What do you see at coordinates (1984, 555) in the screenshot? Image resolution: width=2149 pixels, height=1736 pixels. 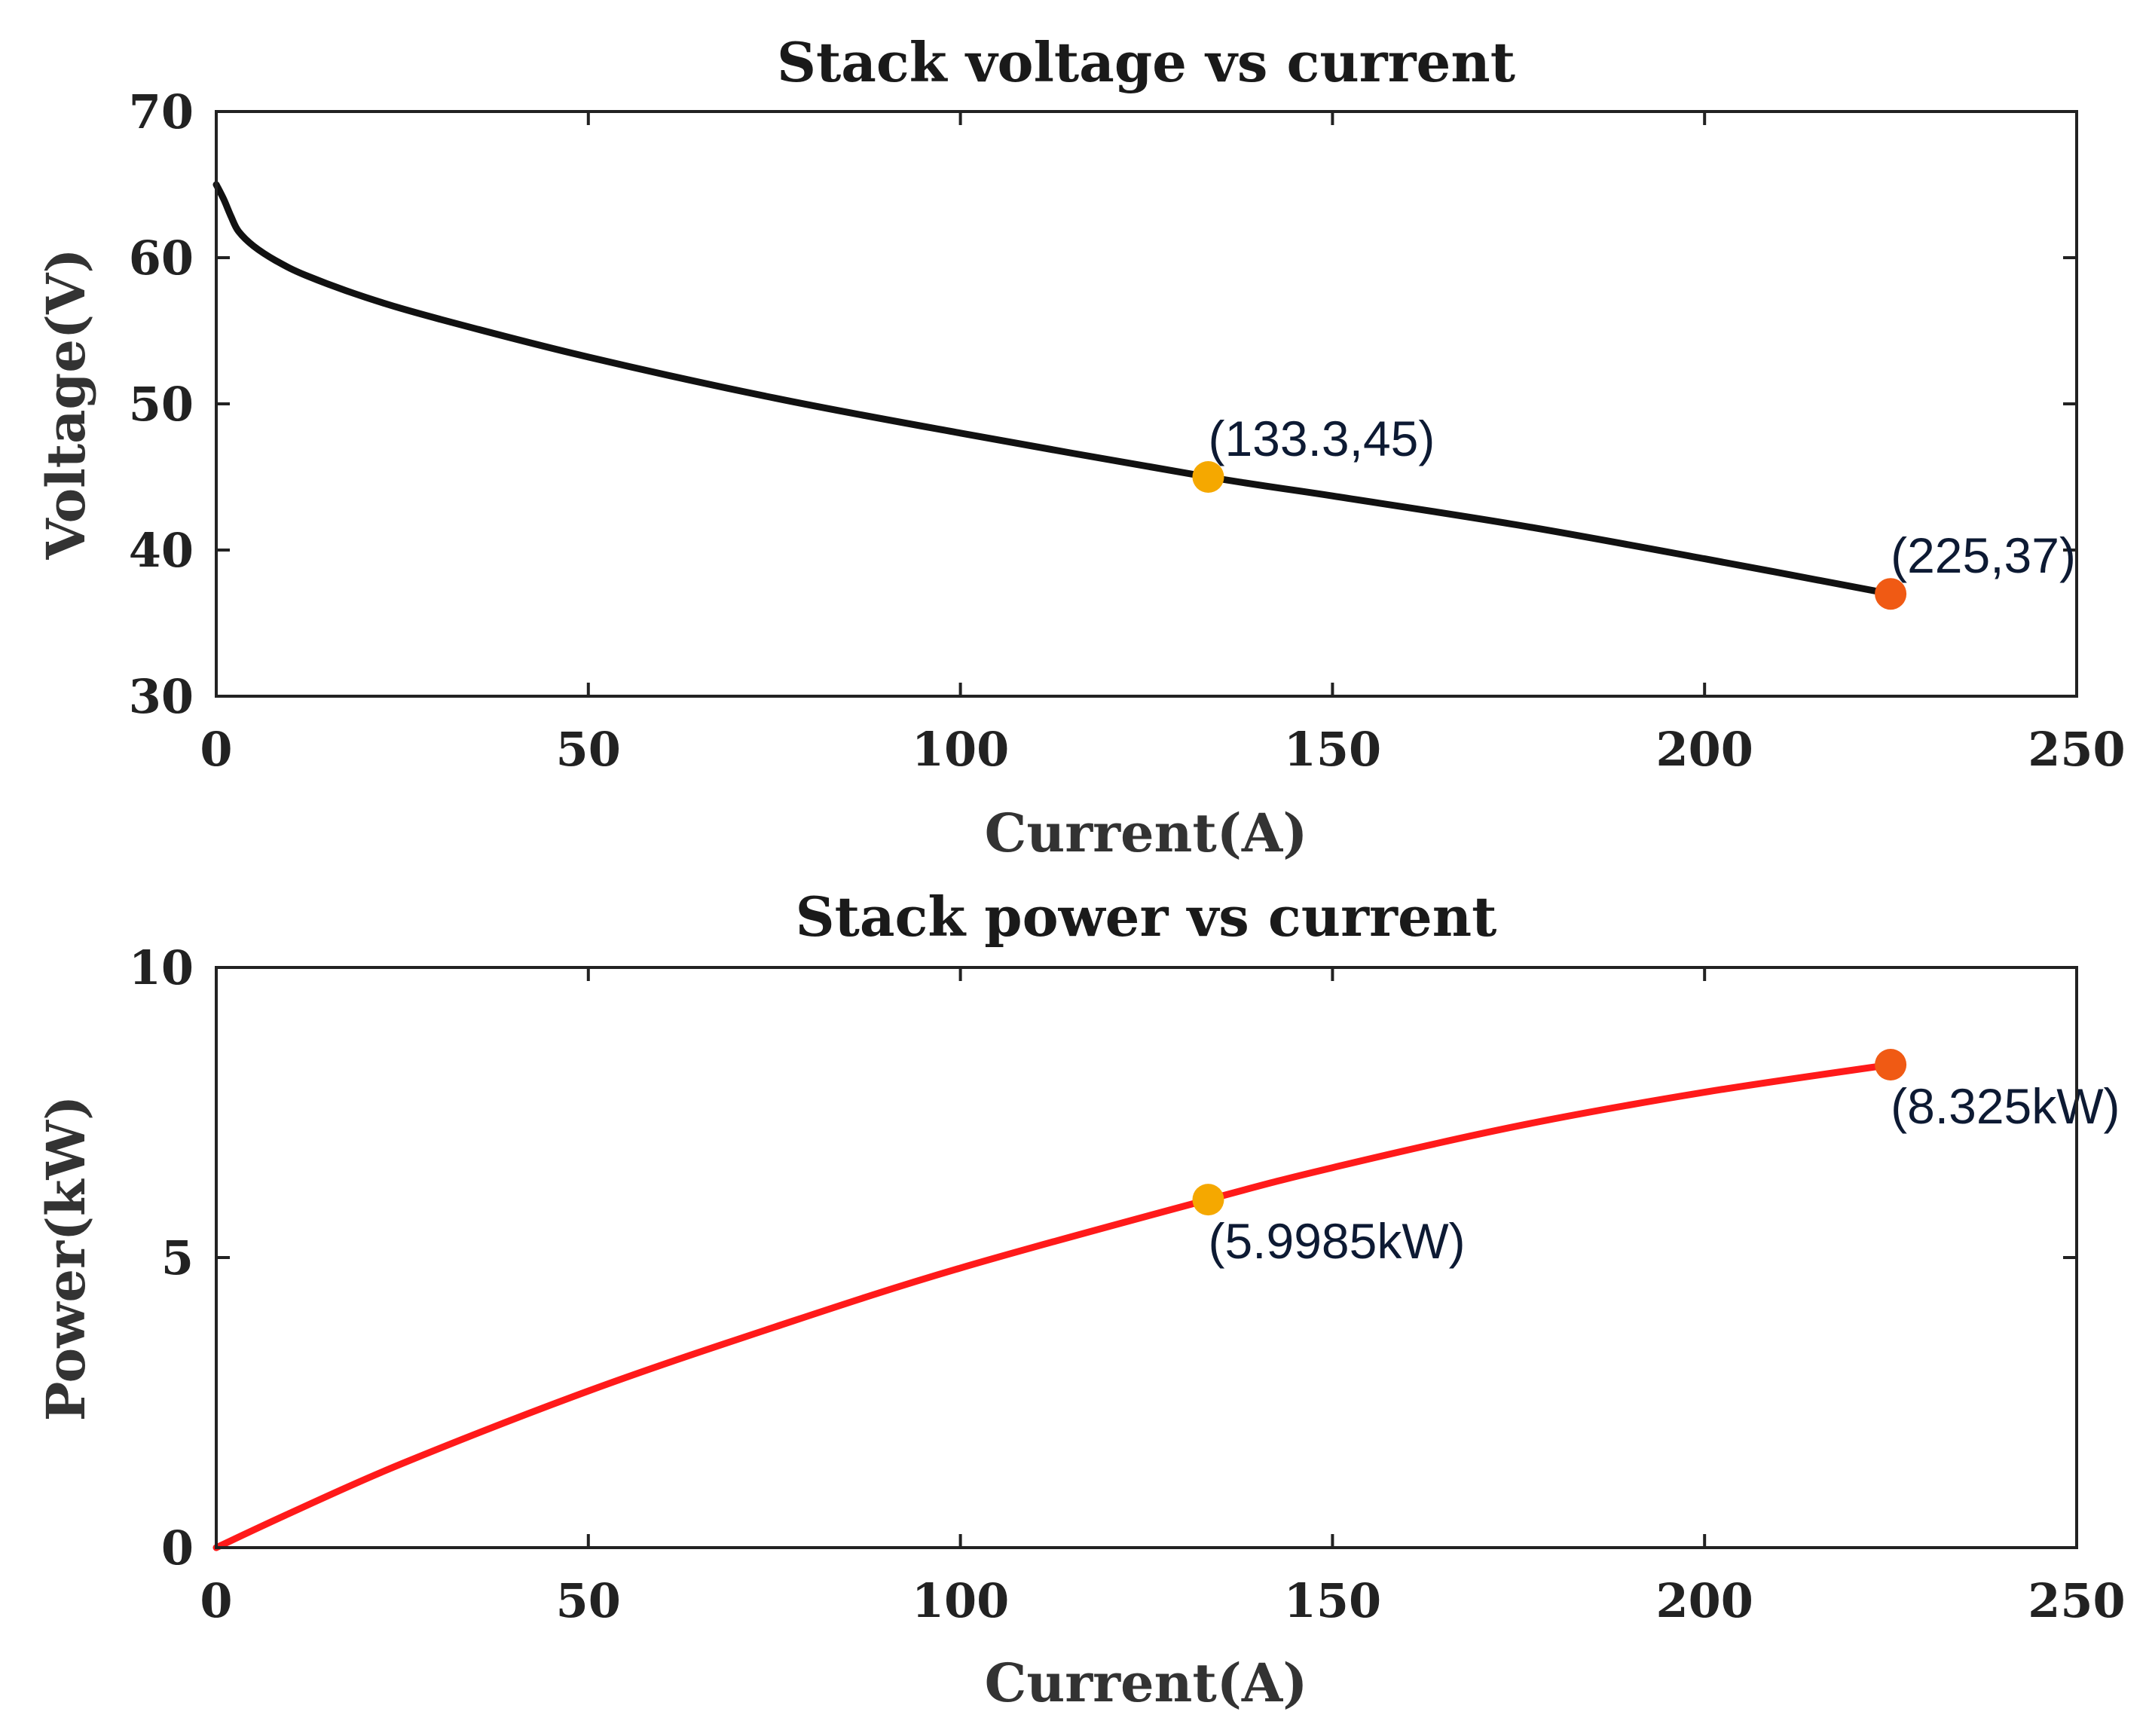 I see `voltage-point-label: (225,37)` at bounding box center [1984, 555].